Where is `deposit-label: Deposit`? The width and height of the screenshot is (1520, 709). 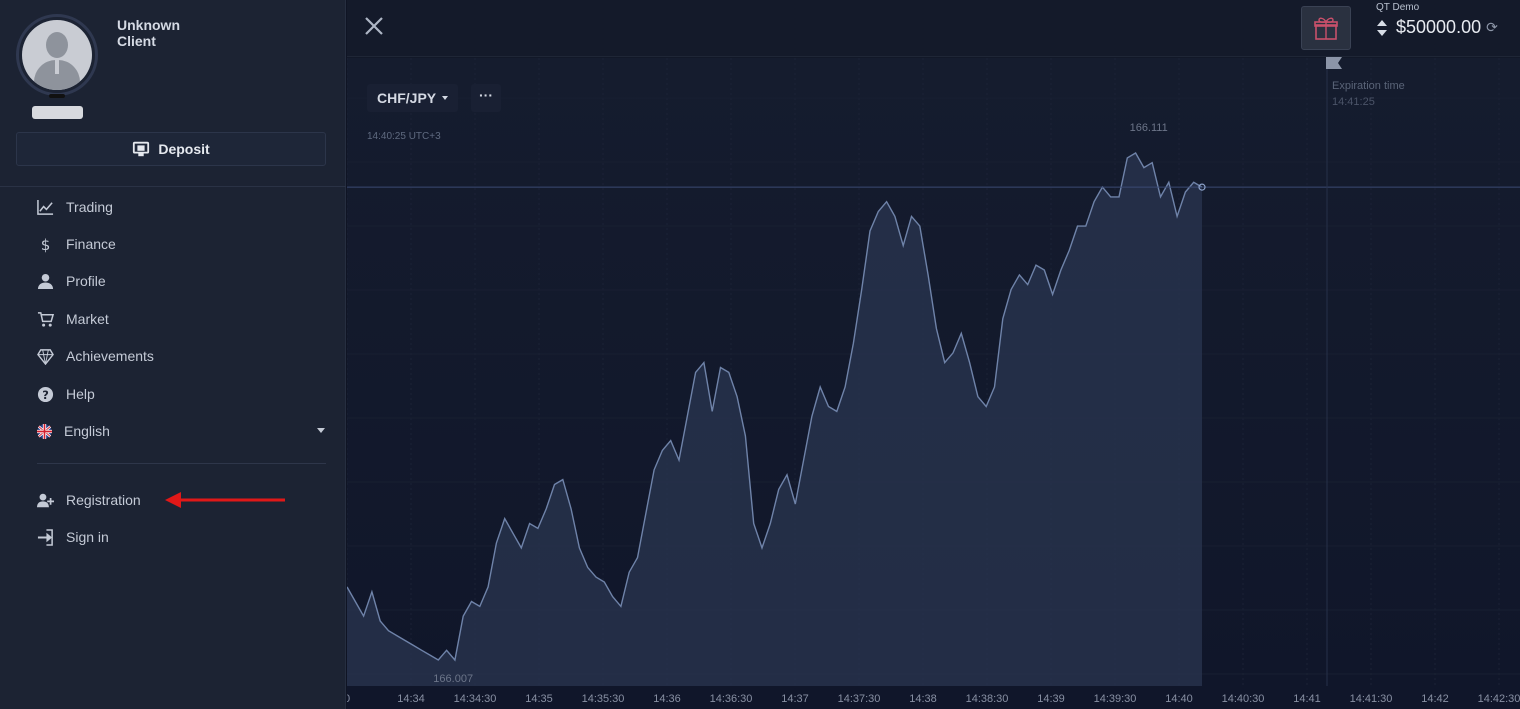 deposit-label: Deposit is located at coordinates (184, 149).